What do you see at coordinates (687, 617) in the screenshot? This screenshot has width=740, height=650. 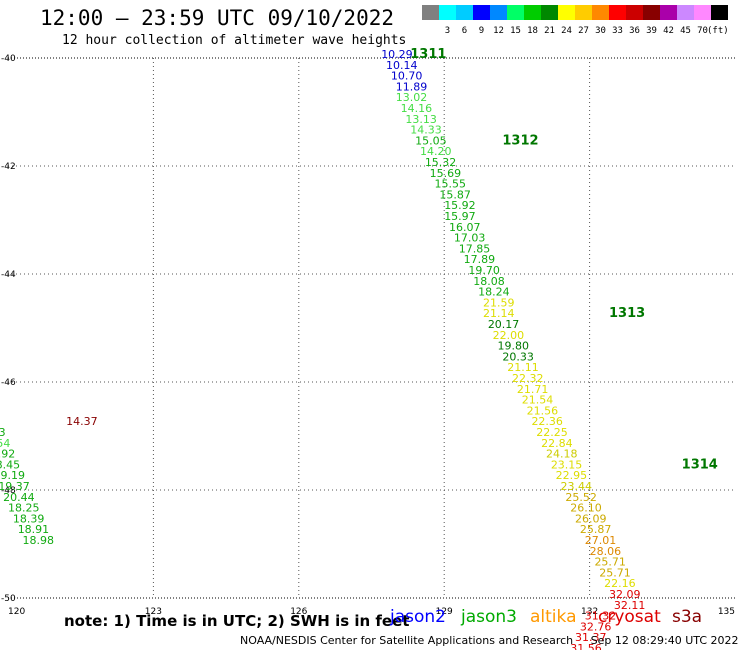 I see `satellite-s3a-label: s3a` at bounding box center [687, 617].